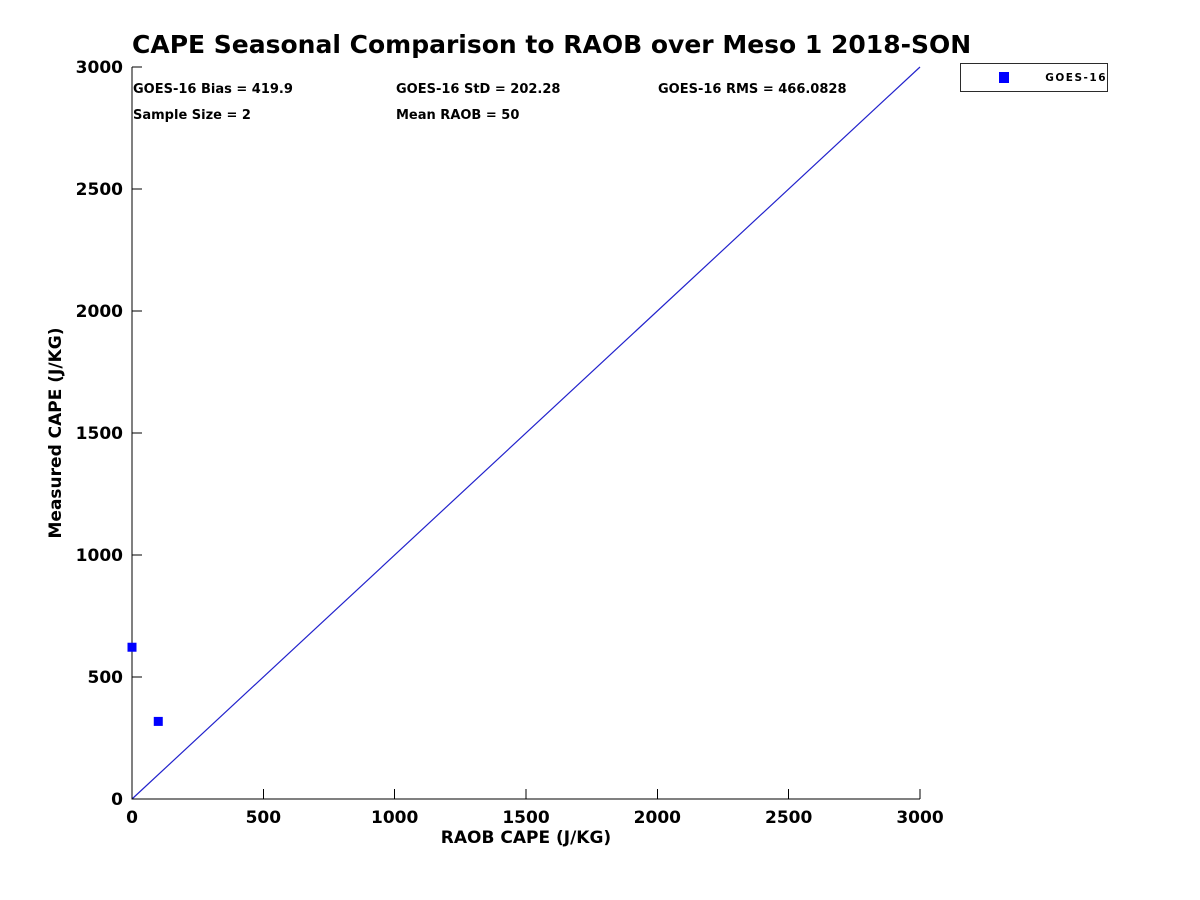  Describe the element at coordinates (213, 89) in the screenshot. I see `stat-bias: GOES-16 Bias = 419.9` at that location.